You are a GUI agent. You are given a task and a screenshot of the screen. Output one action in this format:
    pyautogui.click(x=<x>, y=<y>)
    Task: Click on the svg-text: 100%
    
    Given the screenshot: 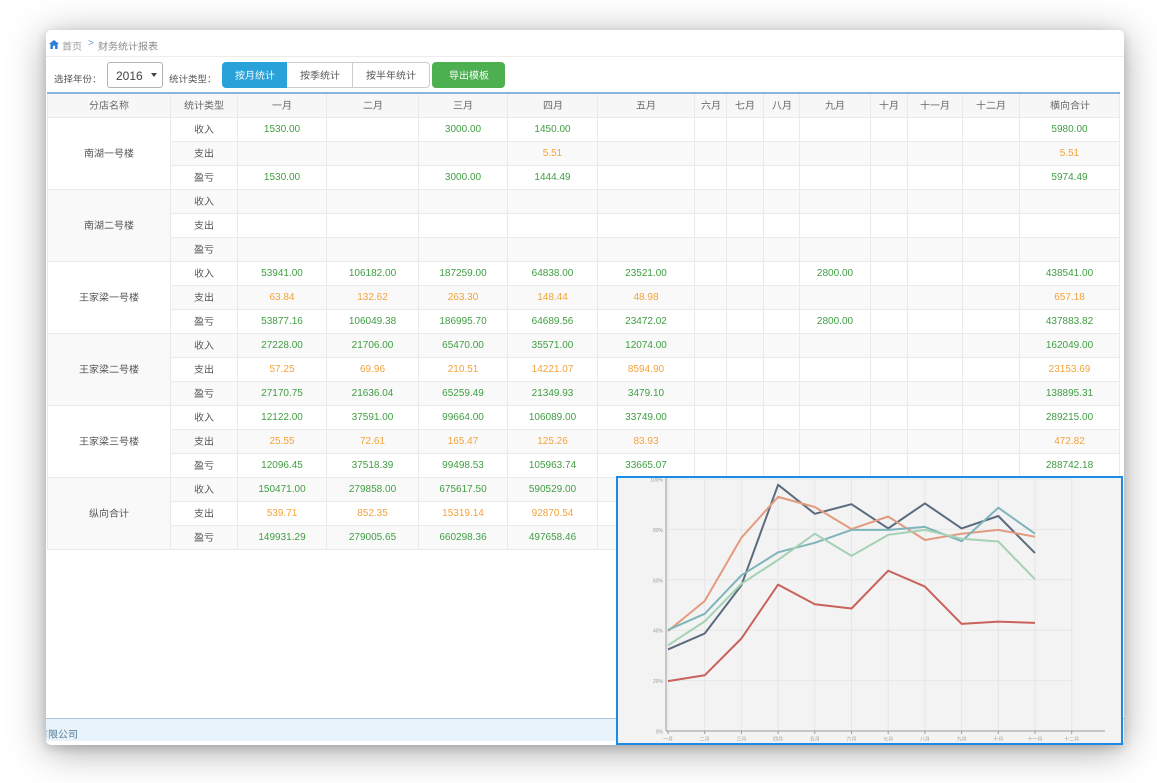 What is the action you would take?
    pyautogui.click(x=656, y=481)
    